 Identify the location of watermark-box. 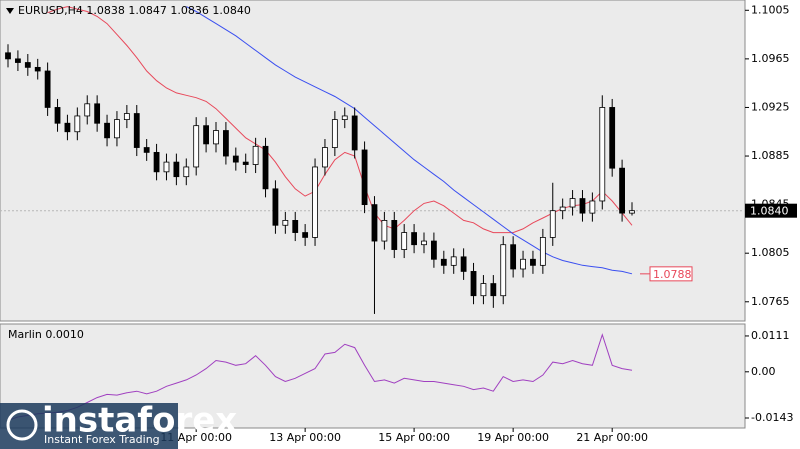
(89, 426).